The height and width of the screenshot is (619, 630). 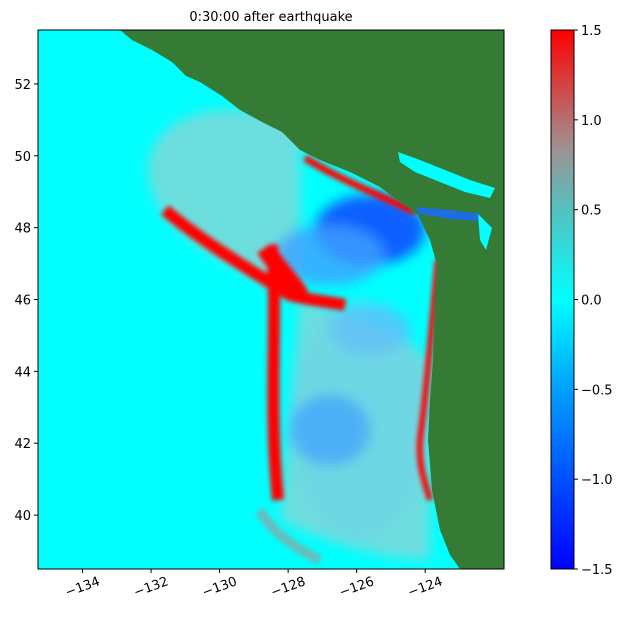 What do you see at coordinates (485, 232) in the screenshot?
I see `sound` at bounding box center [485, 232].